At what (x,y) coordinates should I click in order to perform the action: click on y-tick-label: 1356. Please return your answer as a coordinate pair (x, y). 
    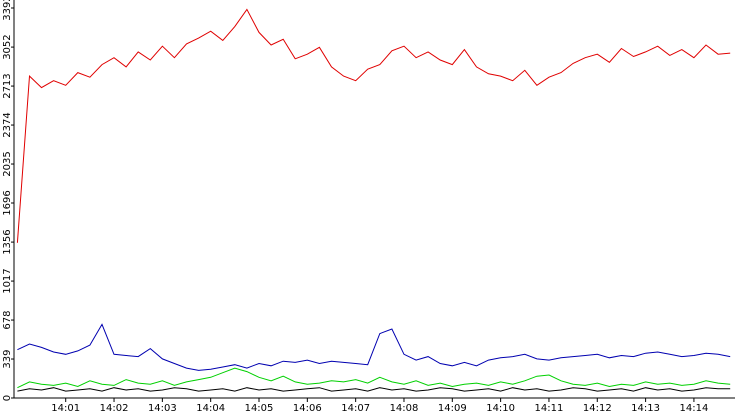
    Looking at the image, I should click on (7, 241).